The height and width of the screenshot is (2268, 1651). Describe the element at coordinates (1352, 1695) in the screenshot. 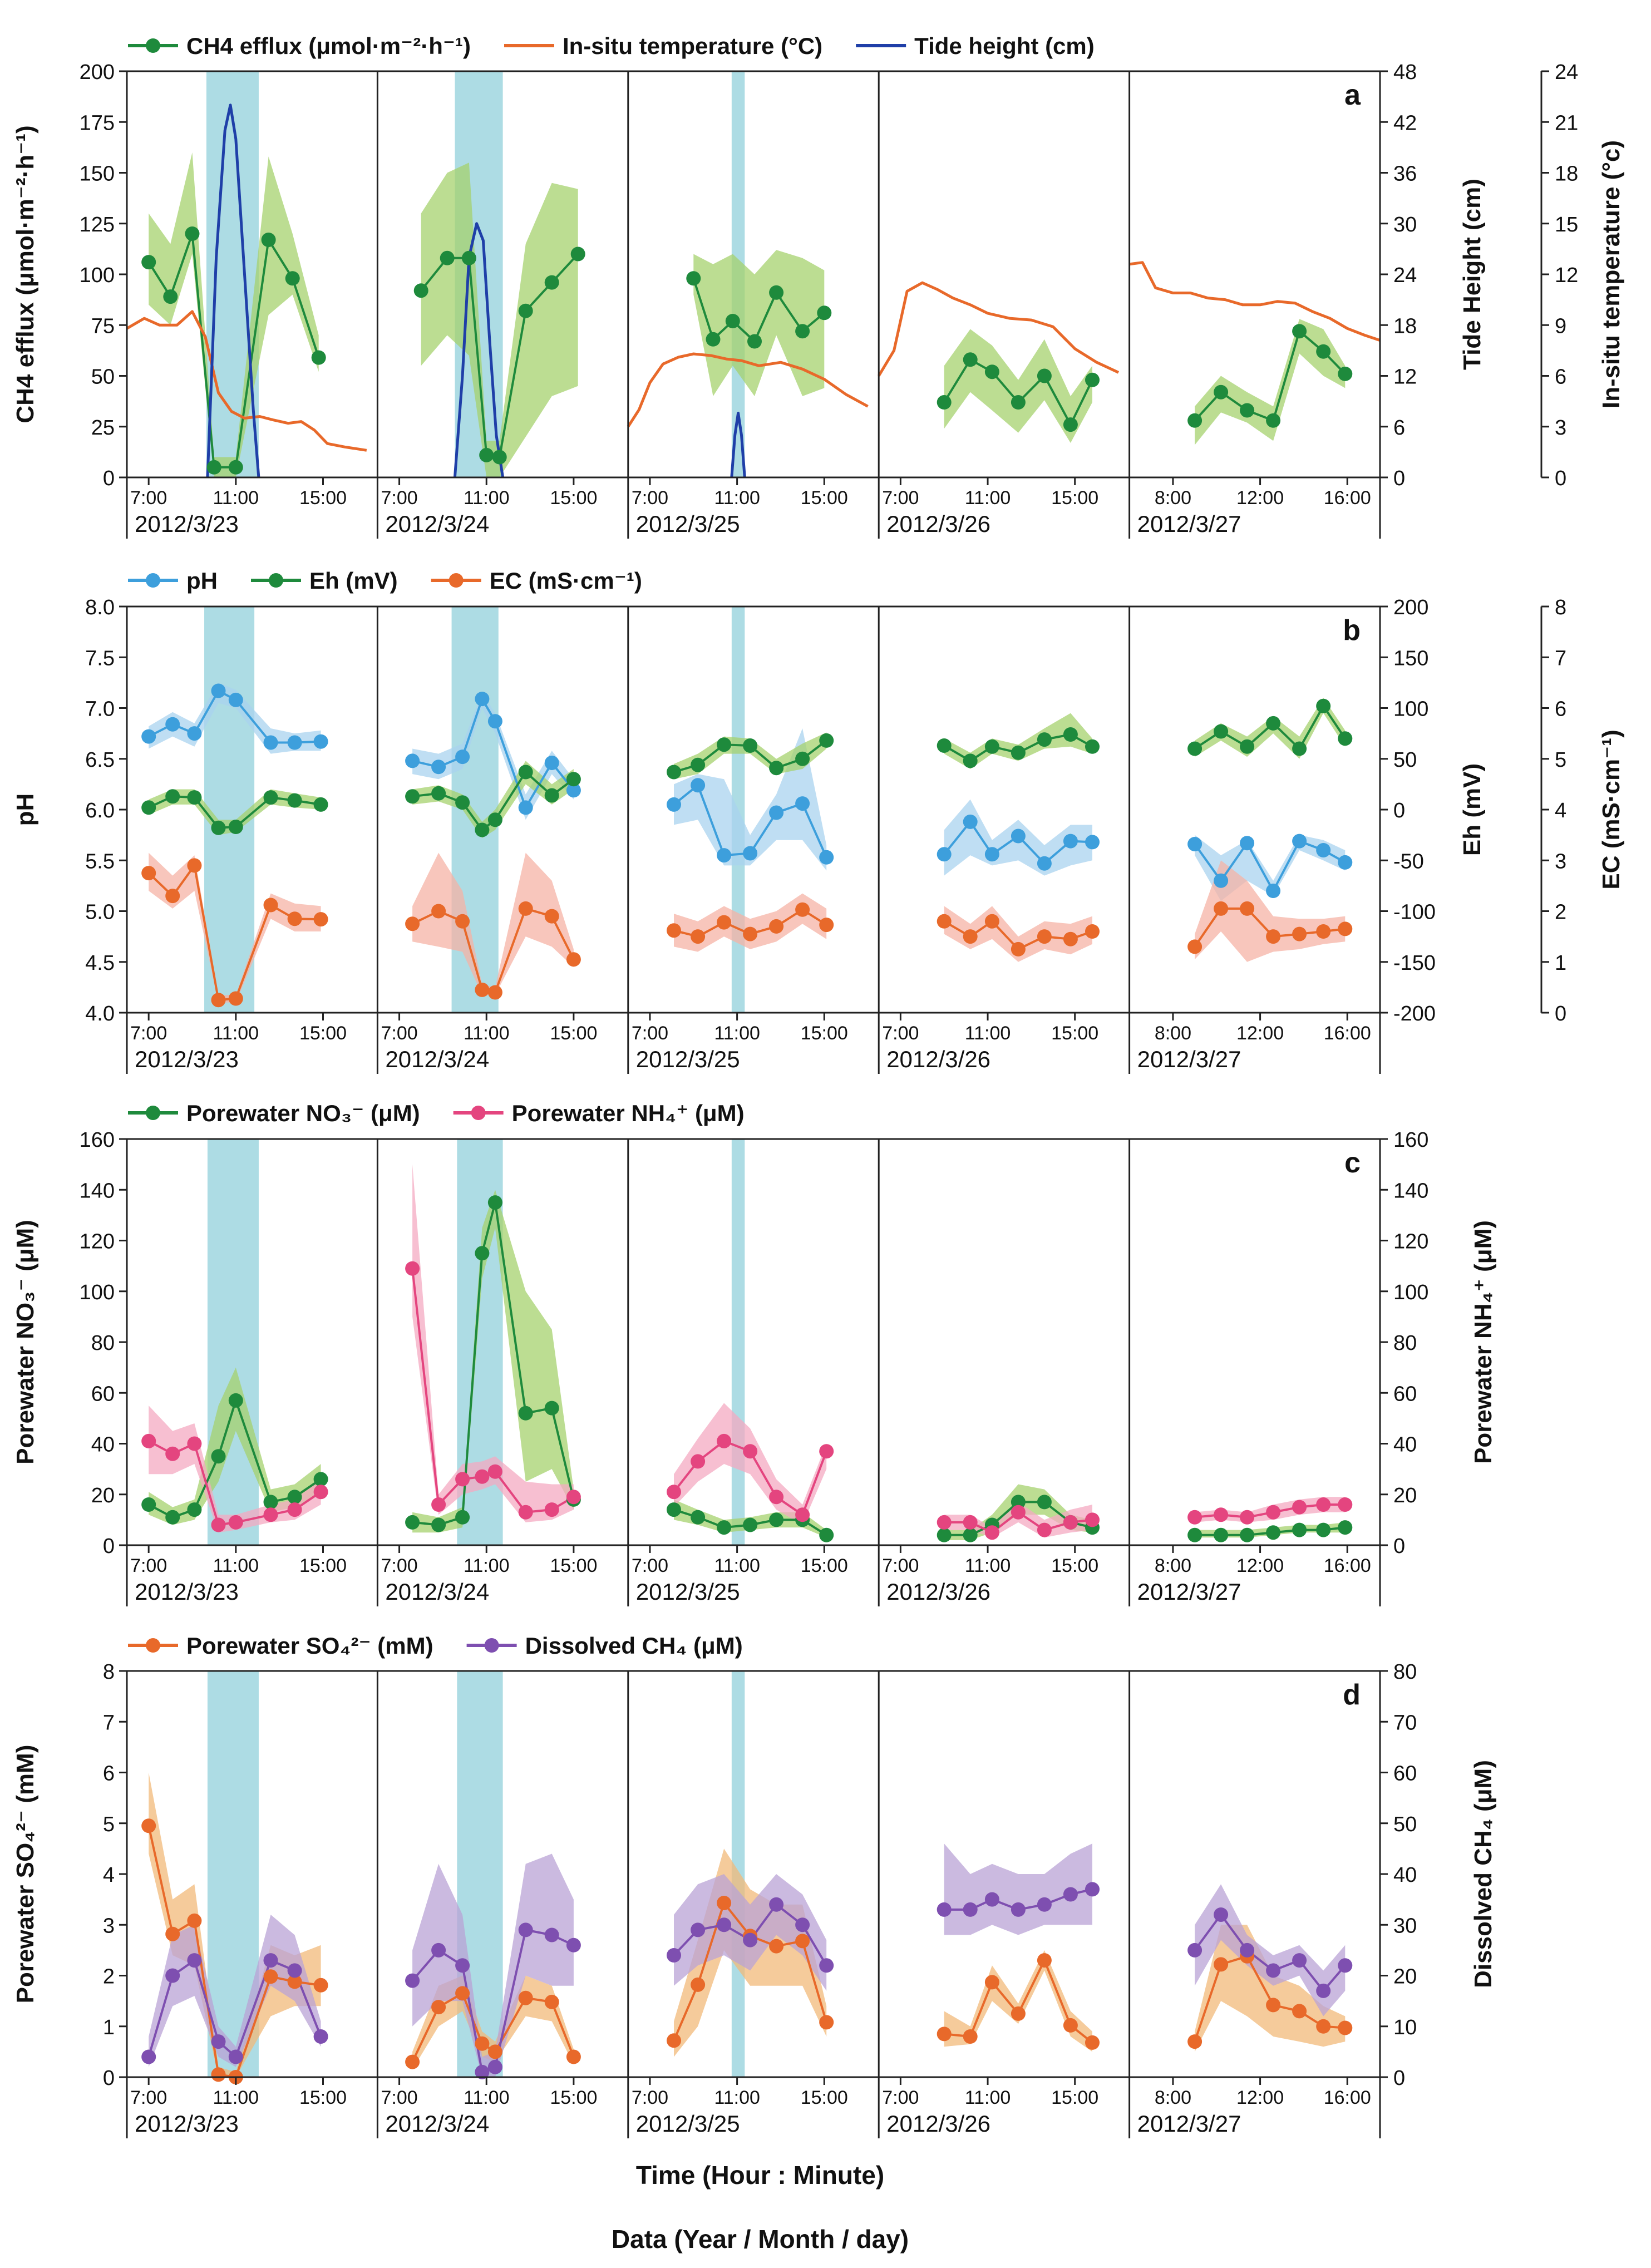

I see `panel-letter-d: d` at that location.